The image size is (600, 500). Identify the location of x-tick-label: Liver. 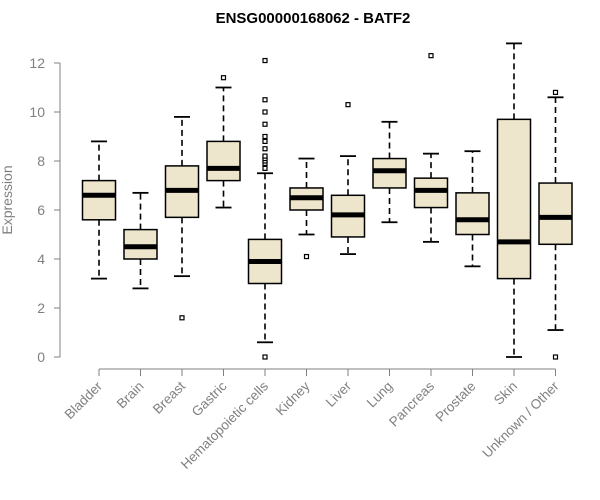
(339, 394).